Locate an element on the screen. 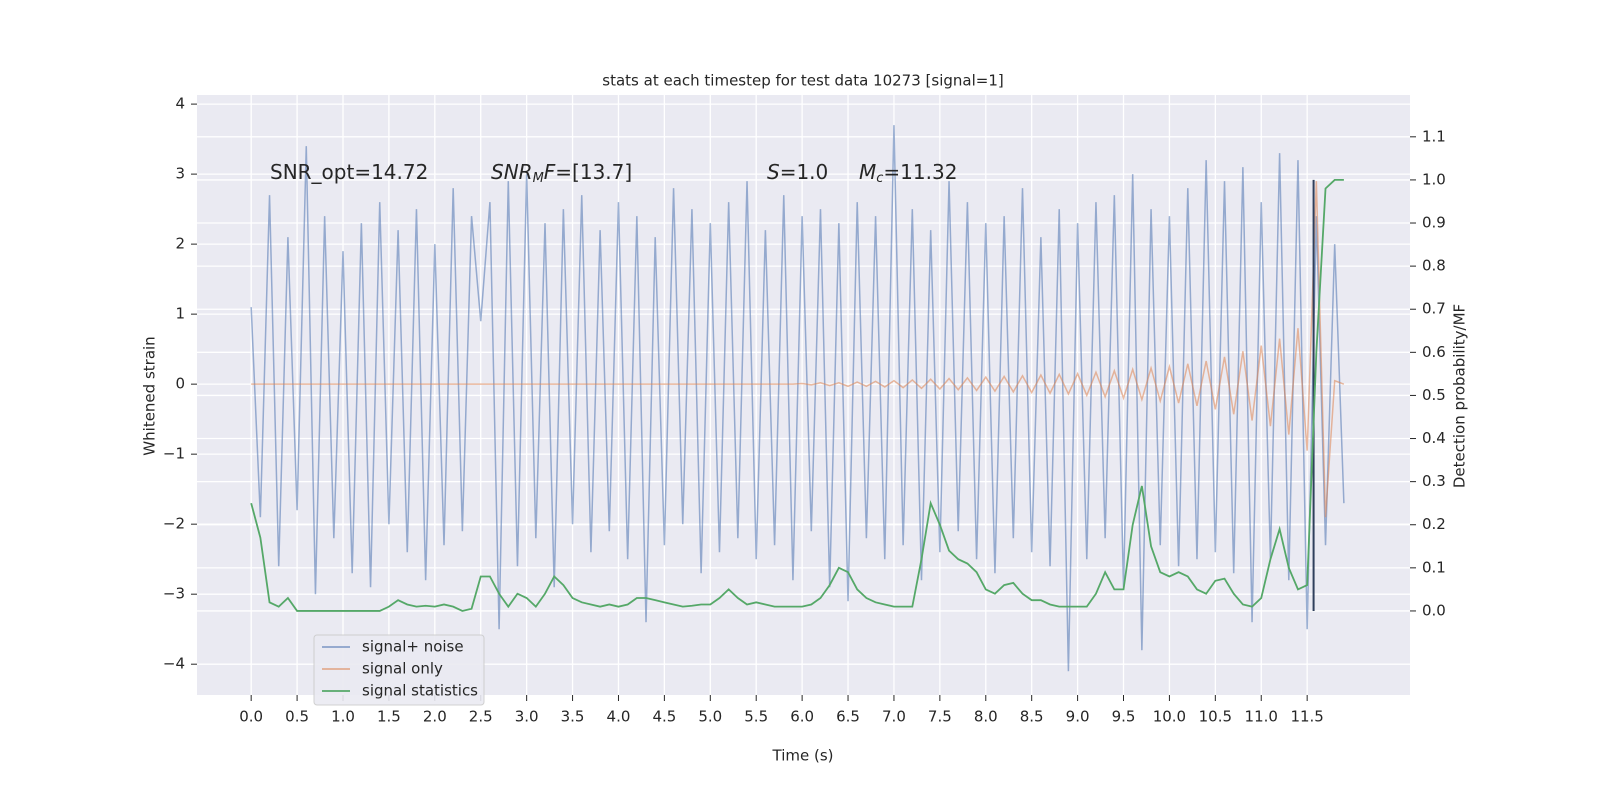 The image size is (1600, 800). annotations: SNR_opt=14.72 SNRMF=[13.7] S=1.0 Mc=11.32 is located at coordinates (613, 173).